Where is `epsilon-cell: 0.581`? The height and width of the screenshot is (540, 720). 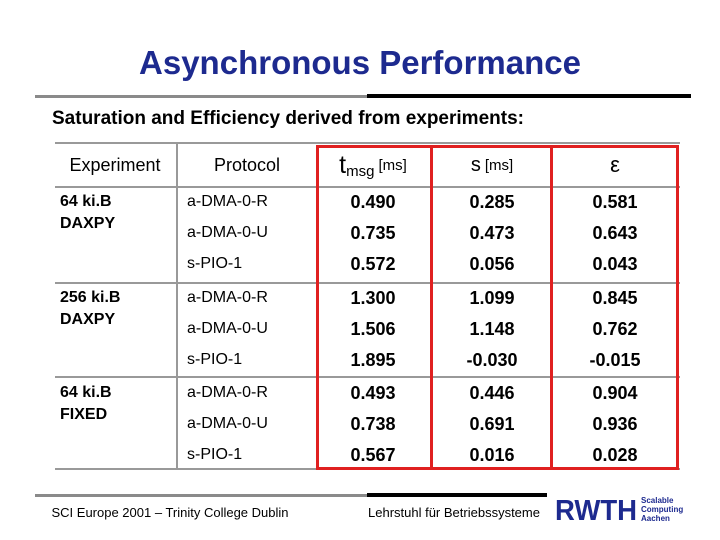
epsilon-cell: 0.581 is located at coordinates (615, 201).